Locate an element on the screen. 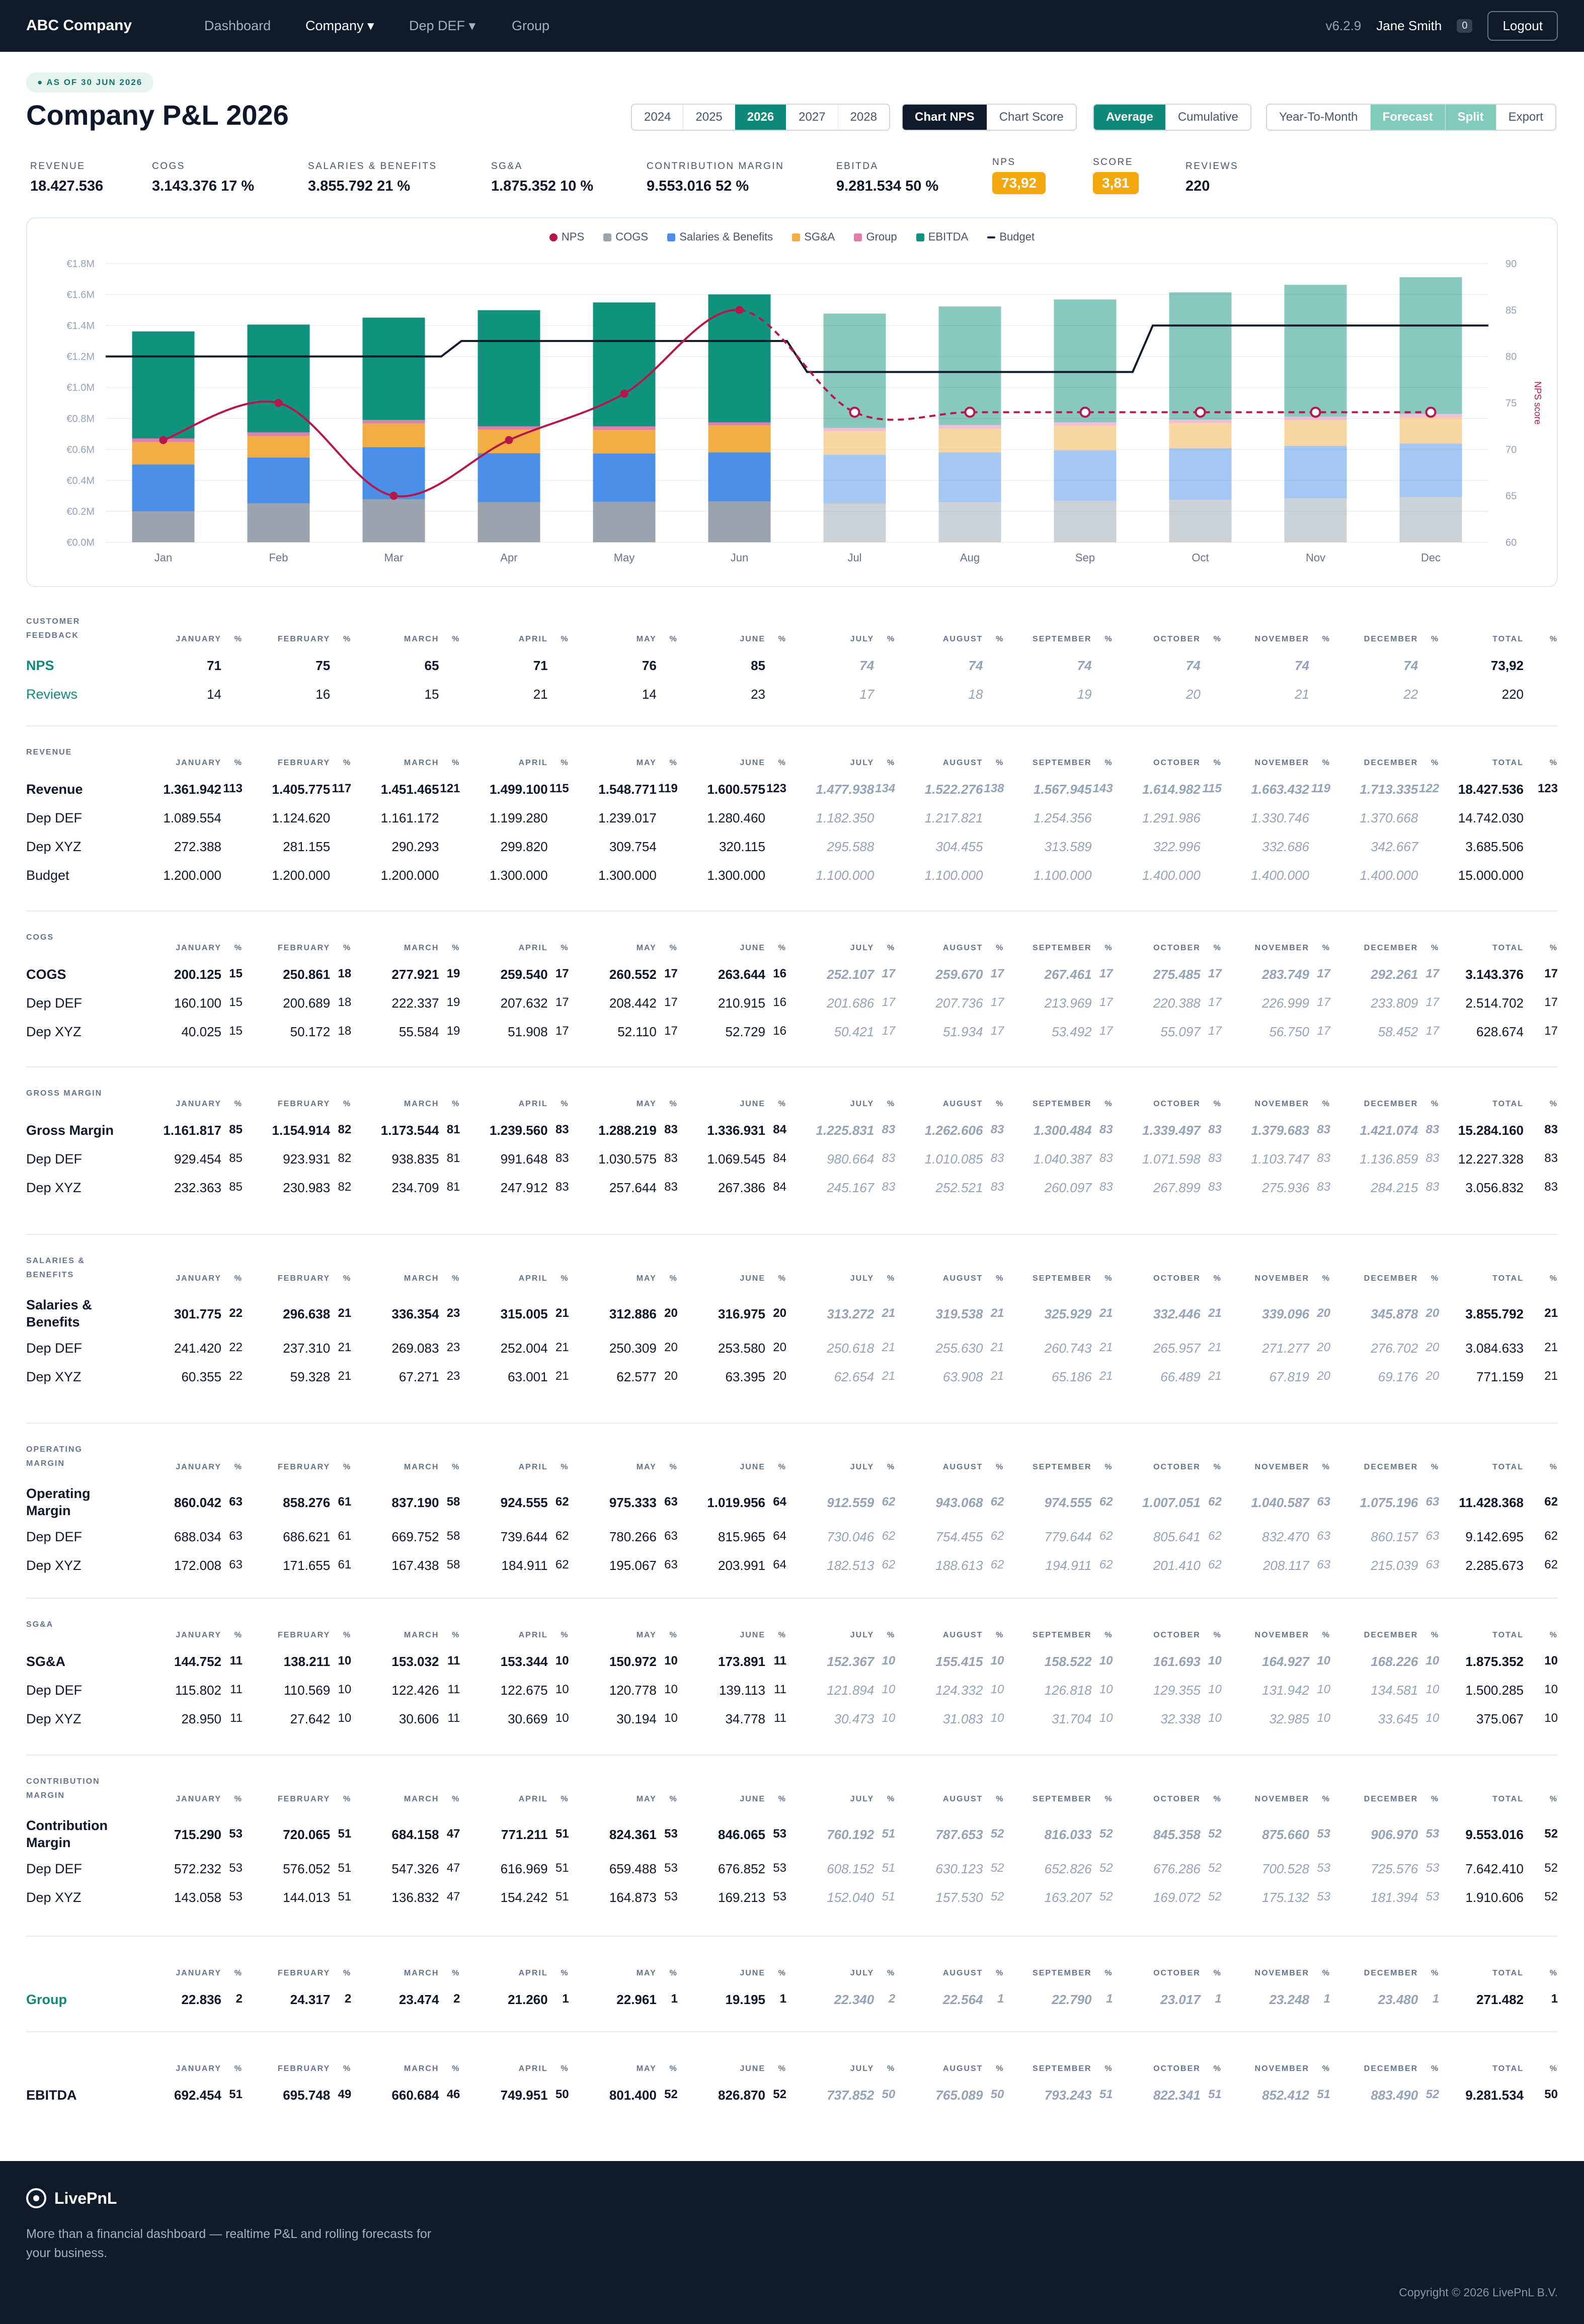 This screenshot has width=1584, height=2324. value-cell: 1.910.606 is located at coordinates (1494, 1898).